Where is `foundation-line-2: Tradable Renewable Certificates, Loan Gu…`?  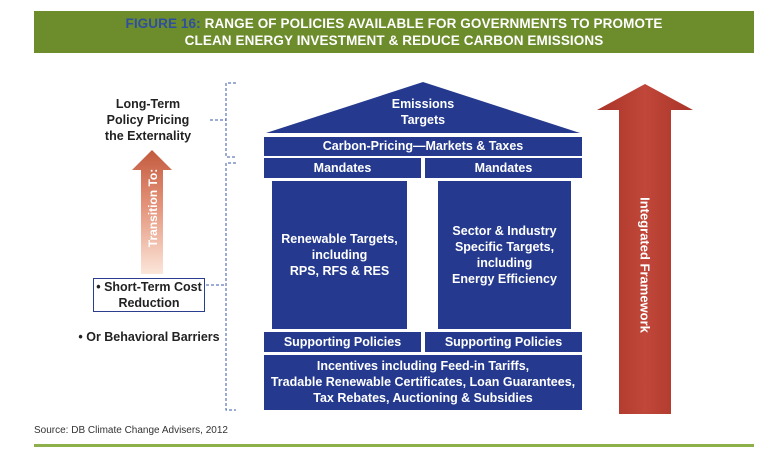 foundation-line-2: Tradable Renewable Certificates, Loan Gu… is located at coordinates (423, 382).